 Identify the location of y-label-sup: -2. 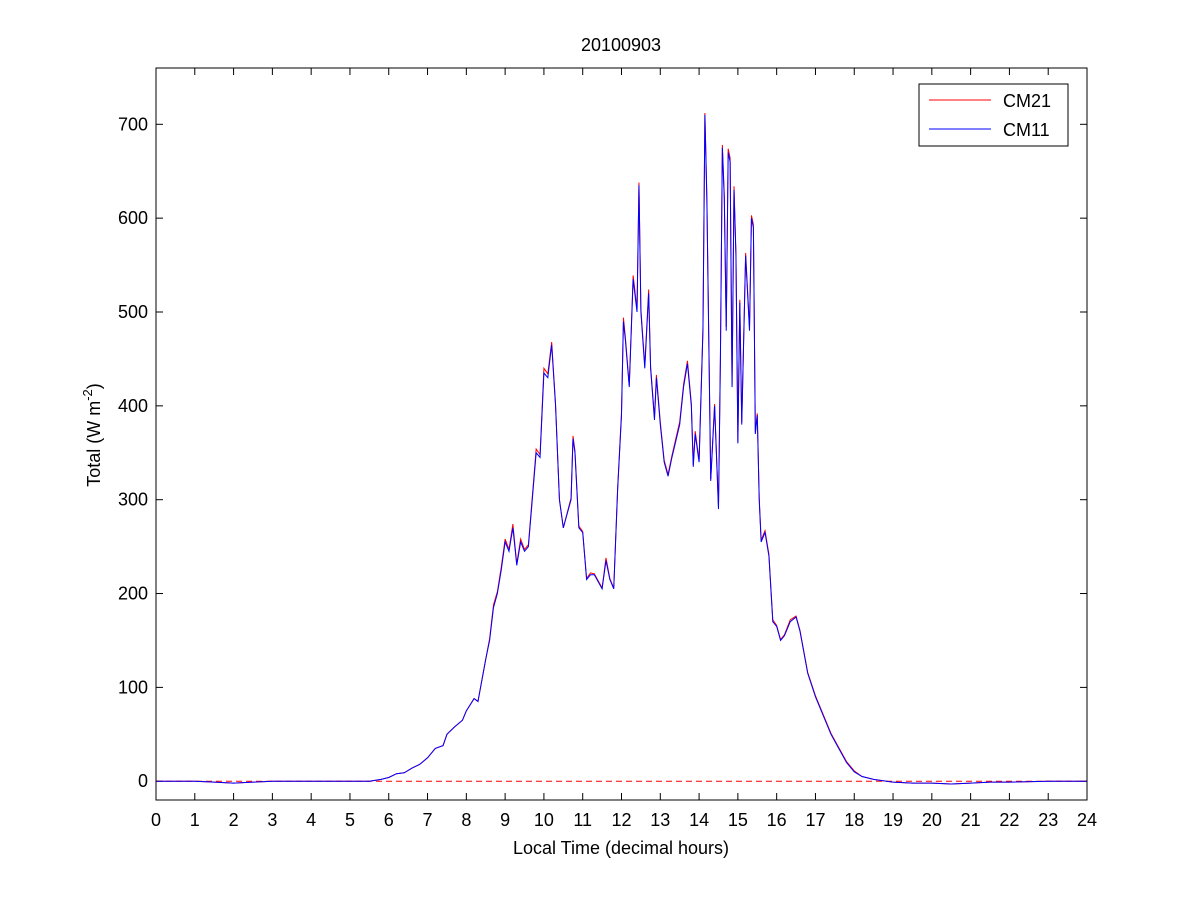
(87, 395).